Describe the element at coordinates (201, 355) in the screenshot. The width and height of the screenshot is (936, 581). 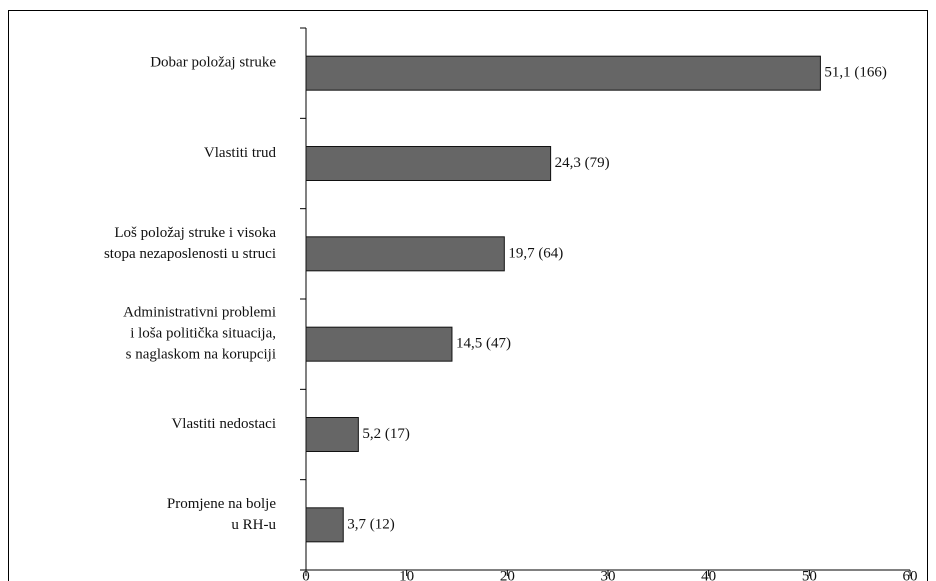
I see `y-tick-label: s naglaskom na korupciji` at that location.